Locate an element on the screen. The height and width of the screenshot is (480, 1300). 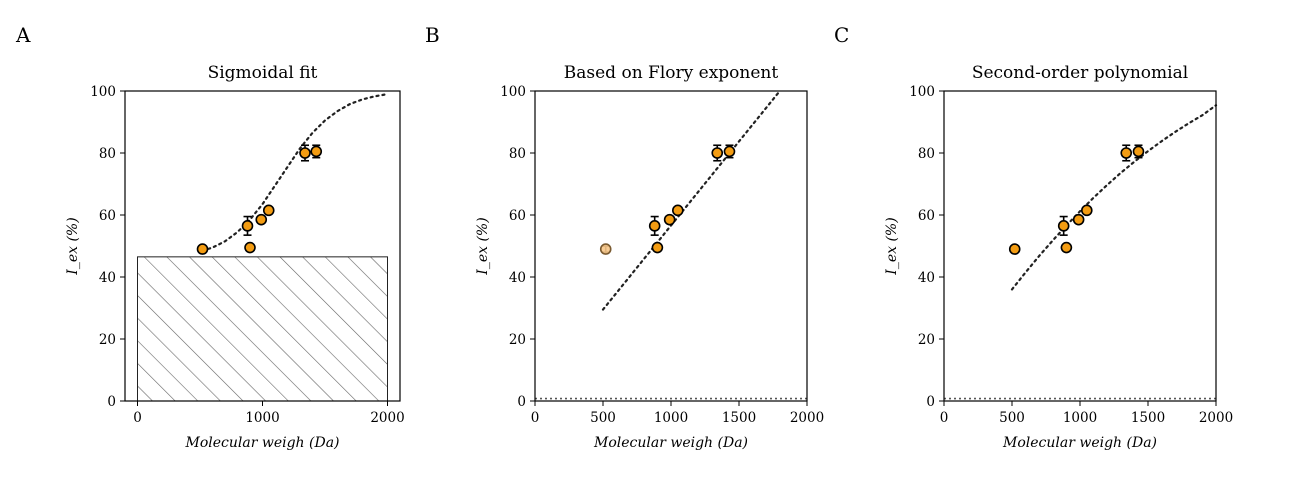
chart-title: Second-order polynomial is located at coordinates (1080, 73).